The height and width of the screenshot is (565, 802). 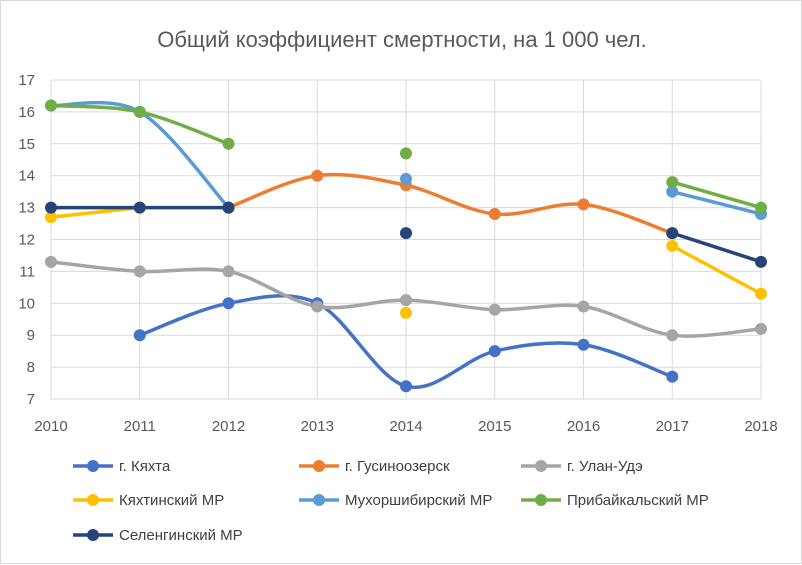 I want to click on legend-label: г. Гусиноозерск, so click(x=397, y=466).